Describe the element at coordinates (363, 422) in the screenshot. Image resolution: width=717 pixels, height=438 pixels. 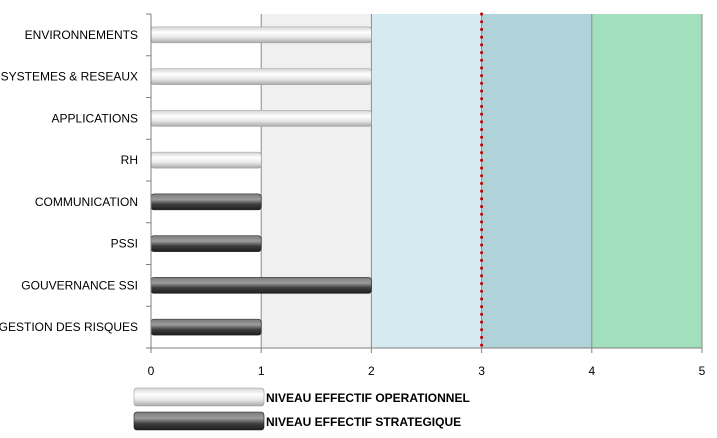
I see `legend-label-niveau-effectif-strategique: NIVEAU EFFECTIF STRATEGIQUE` at that location.